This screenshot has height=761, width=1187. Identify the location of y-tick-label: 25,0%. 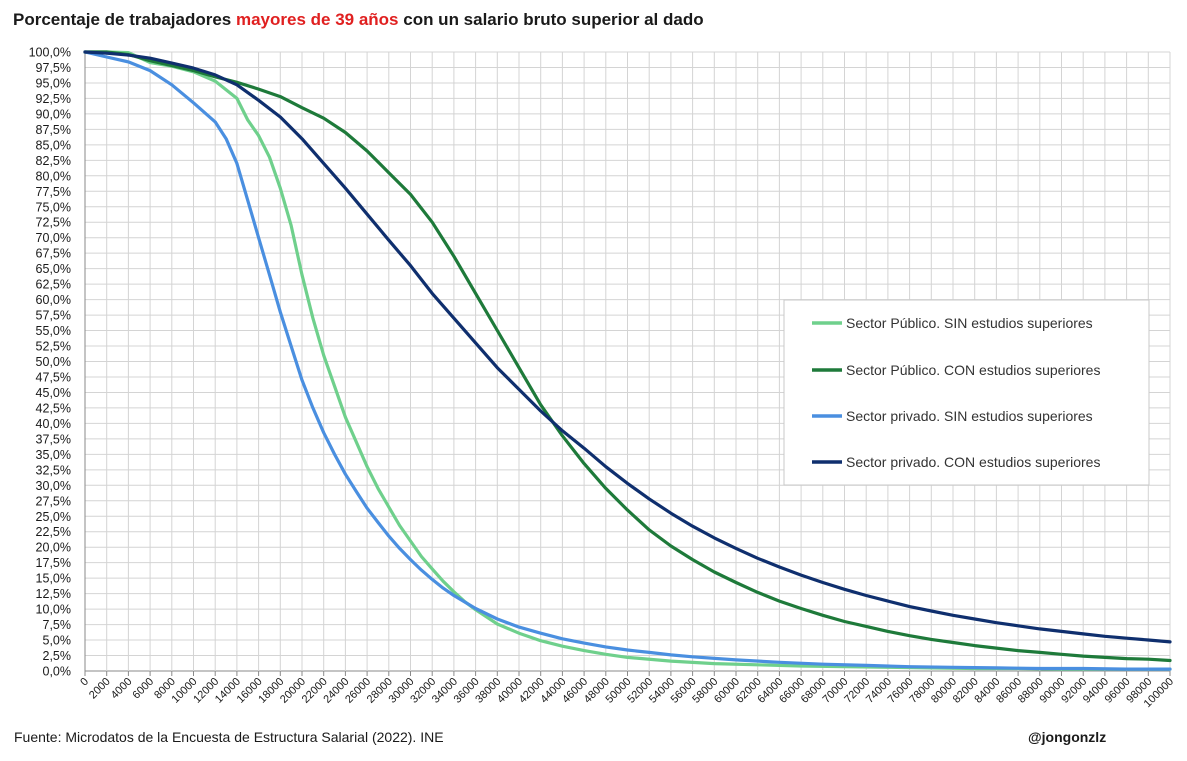
(53, 517).